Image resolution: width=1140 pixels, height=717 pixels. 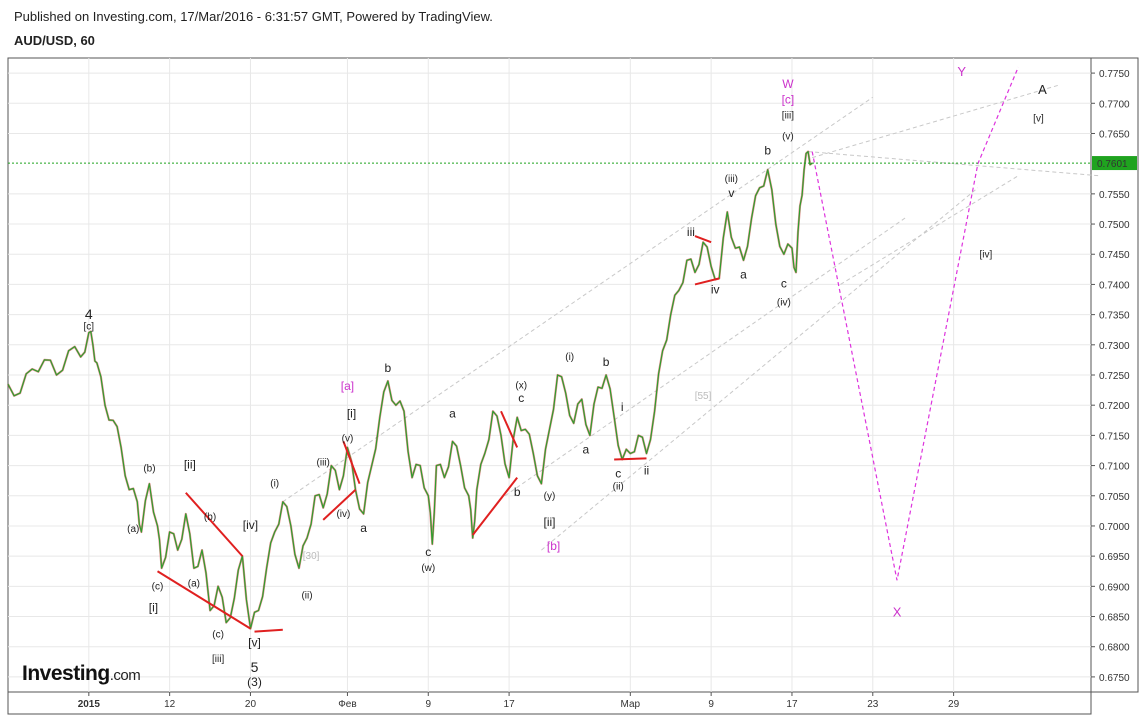 I want to click on wave-label: iii, so click(x=691, y=232).